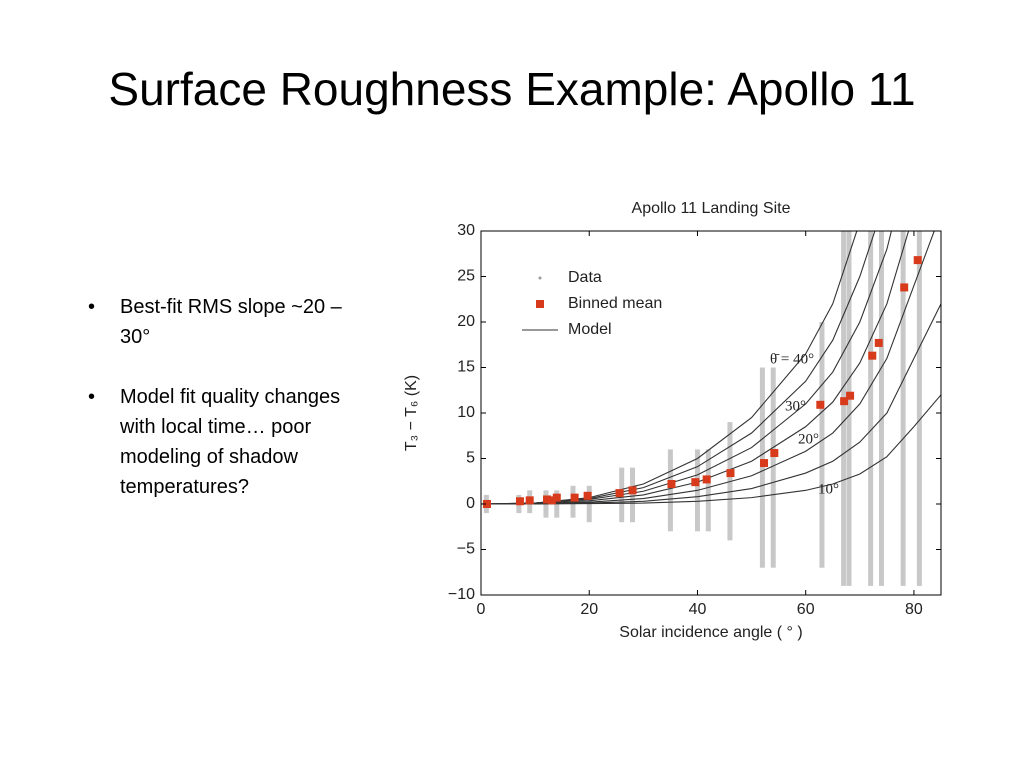  What do you see at coordinates (711, 208) in the screenshot?
I see `chart-title: Apollo 11 Landing Site` at bounding box center [711, 208].